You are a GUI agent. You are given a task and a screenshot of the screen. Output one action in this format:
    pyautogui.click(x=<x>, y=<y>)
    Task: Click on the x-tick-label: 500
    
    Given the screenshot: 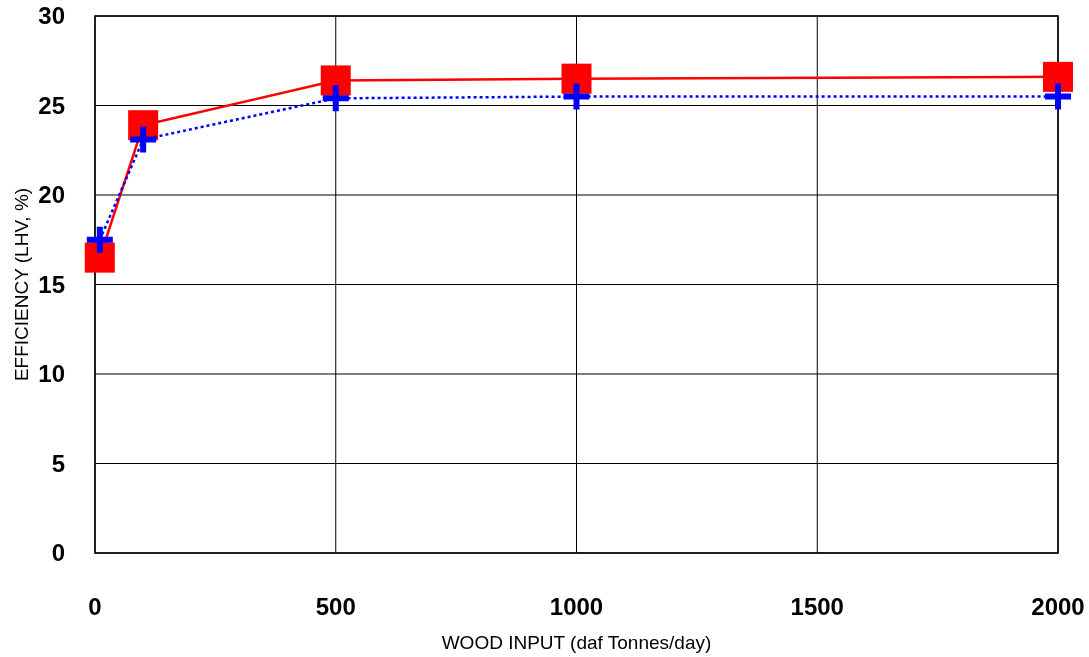 What is the action you would take?
    pyautogui.click(x=335, y=606)
    